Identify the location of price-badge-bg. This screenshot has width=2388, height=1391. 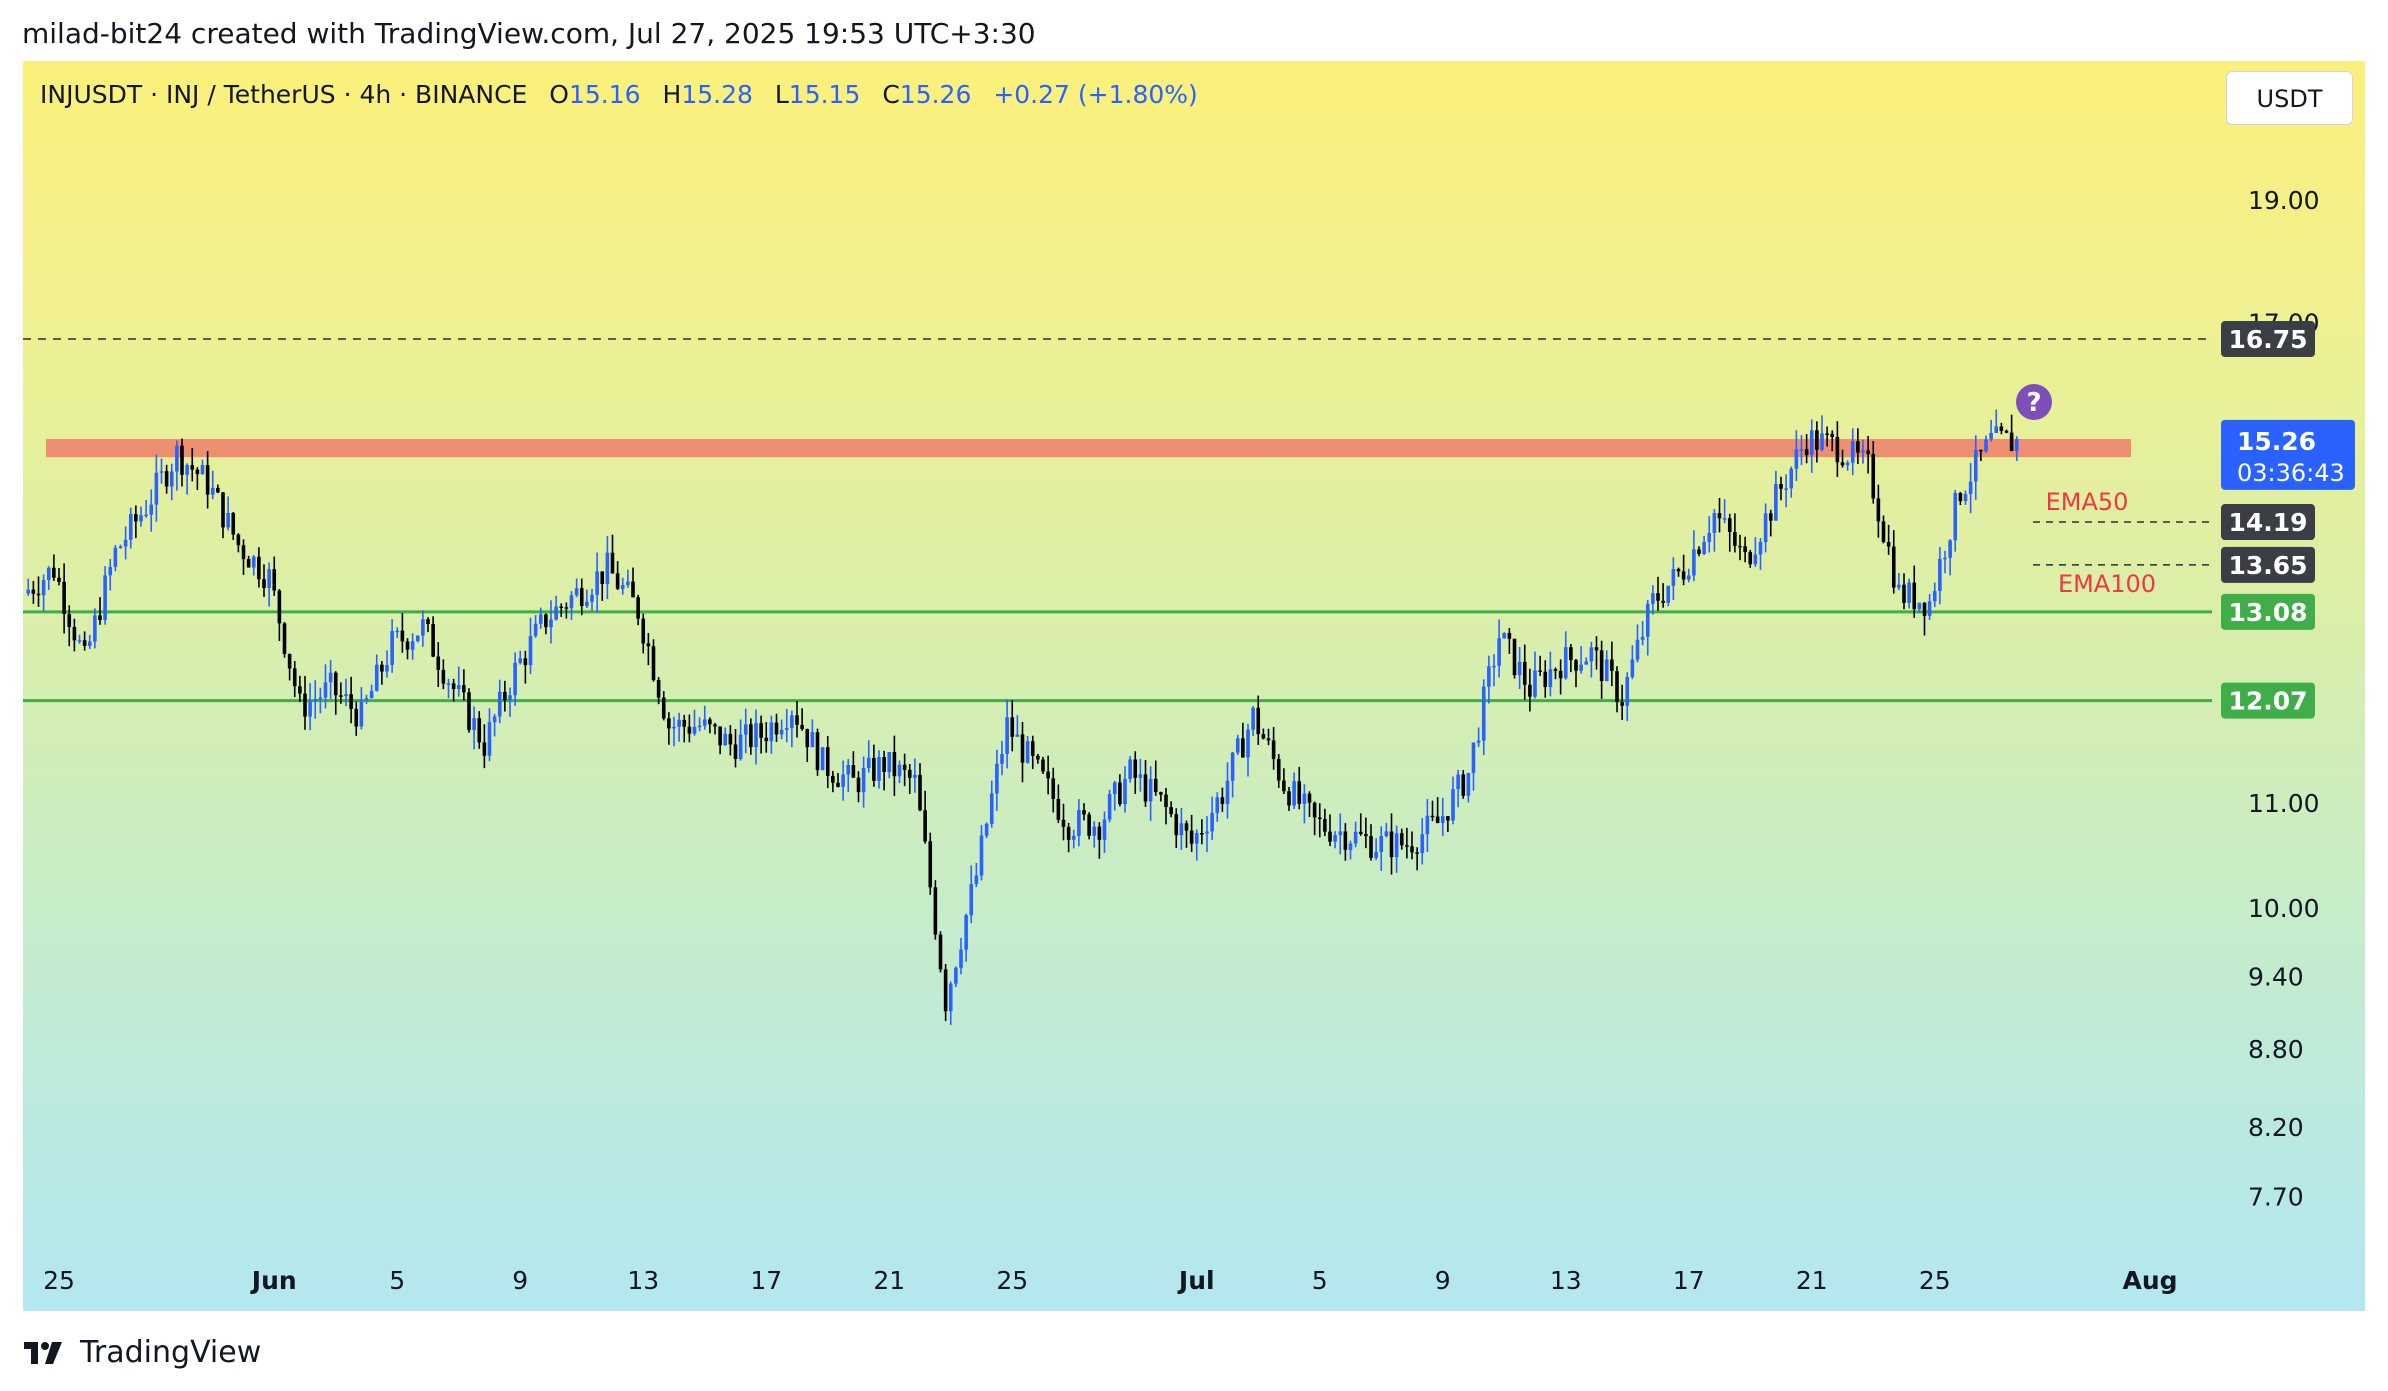
(2268, 700).